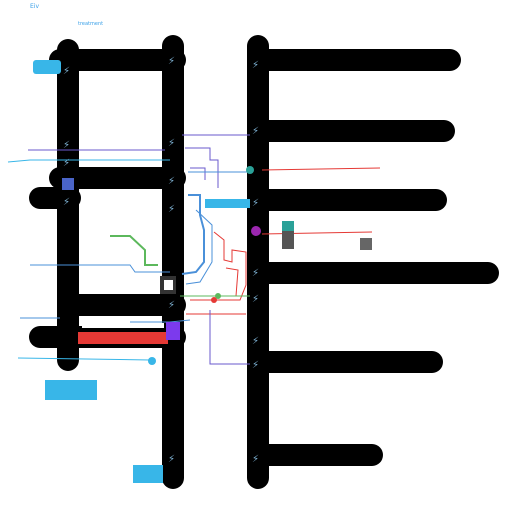 This screenshot has width=512, height=512. I want to click on cyan-bar-mid, so click(227, 203).